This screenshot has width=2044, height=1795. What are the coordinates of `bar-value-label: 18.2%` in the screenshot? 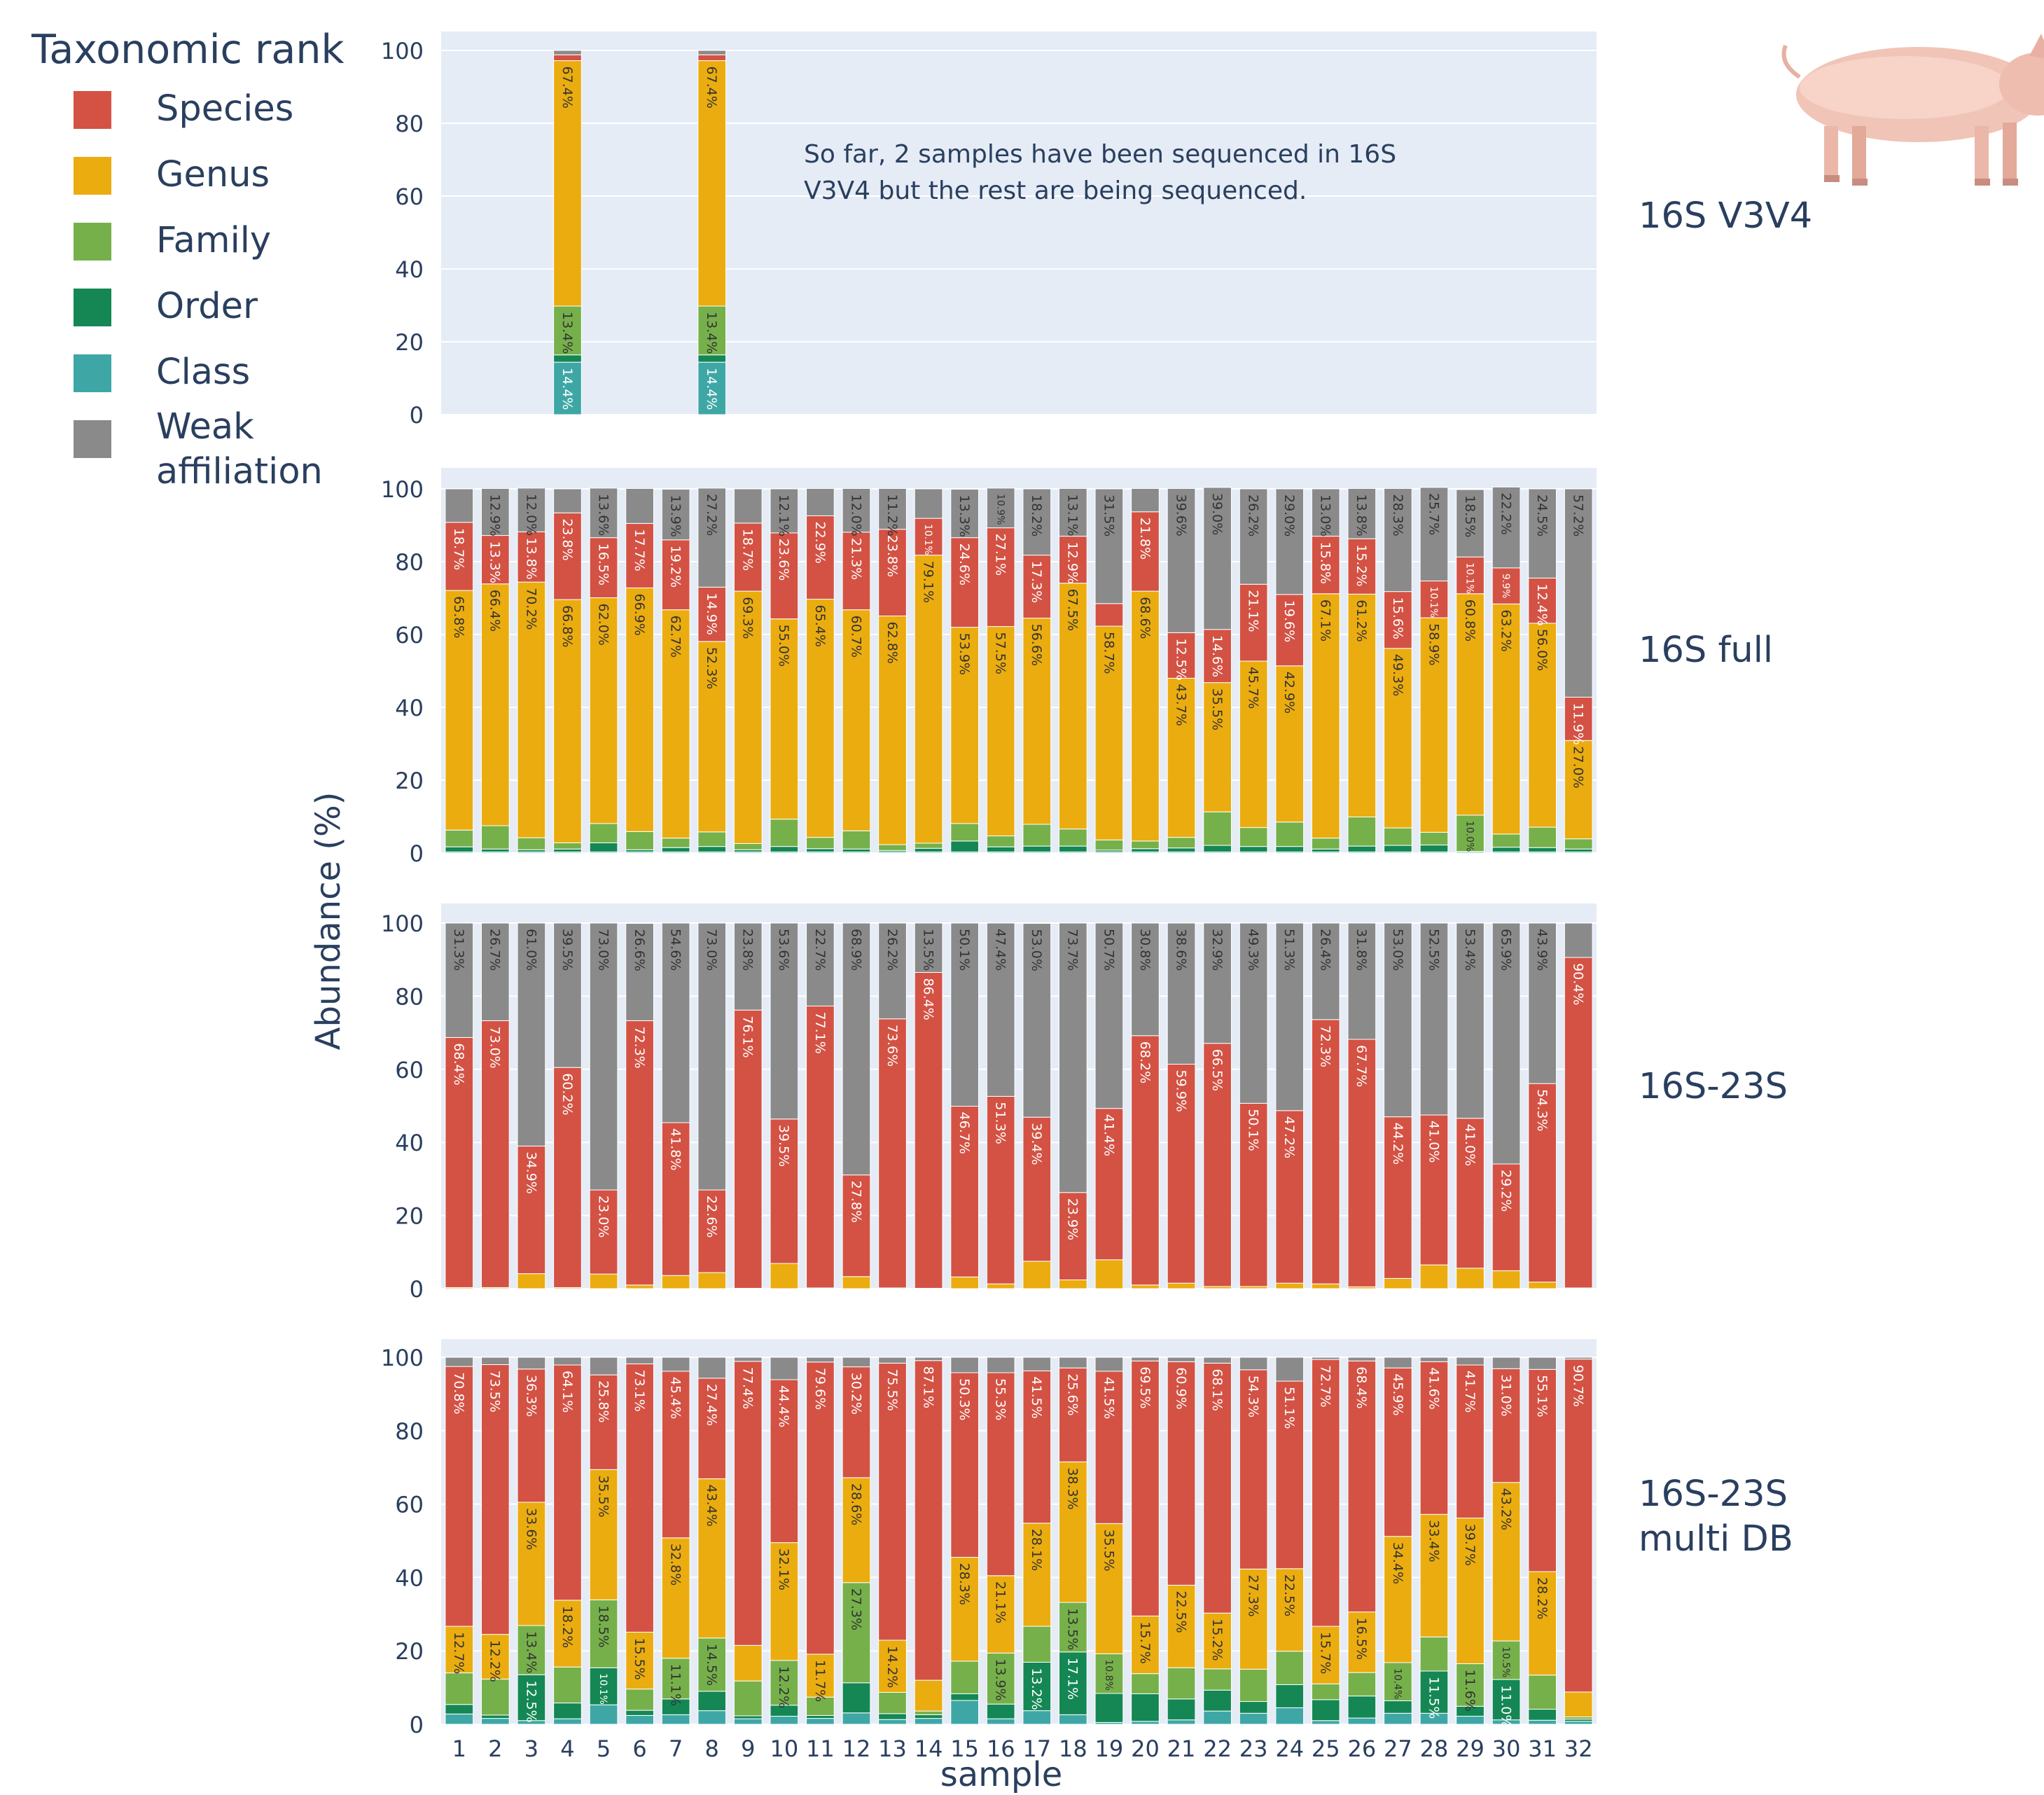 It's located at (1036, 515).